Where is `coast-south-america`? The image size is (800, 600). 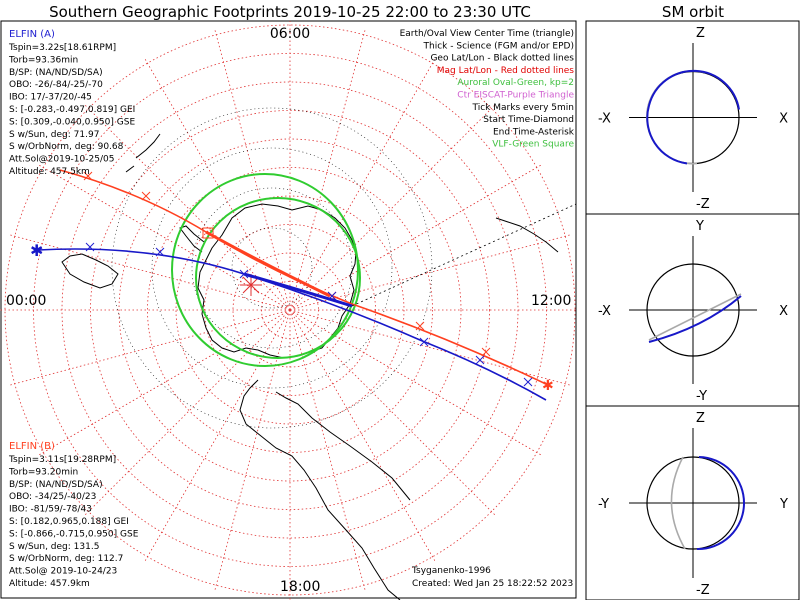
coast-south-america is located at coordinates (320, 489).